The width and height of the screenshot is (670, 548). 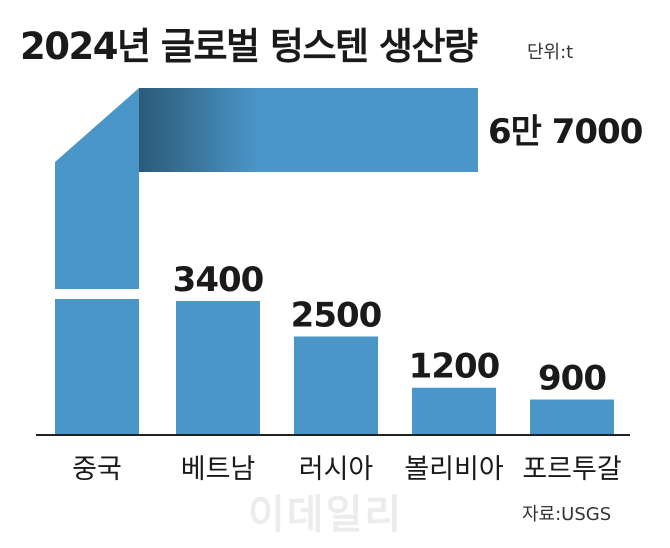 What do you see at coordinates (218, 469) in the screenshot?
I see `category-label-1: 베트남` at bounding box center [218, 469].